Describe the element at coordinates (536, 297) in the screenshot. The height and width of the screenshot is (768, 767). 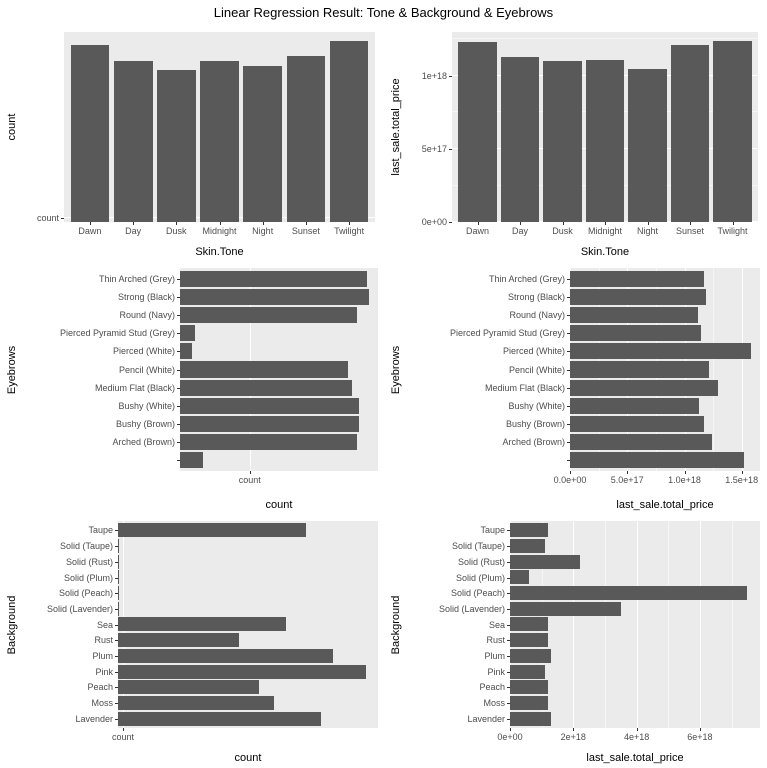
I see `category-tick-label: Strong (Black)` at that location.